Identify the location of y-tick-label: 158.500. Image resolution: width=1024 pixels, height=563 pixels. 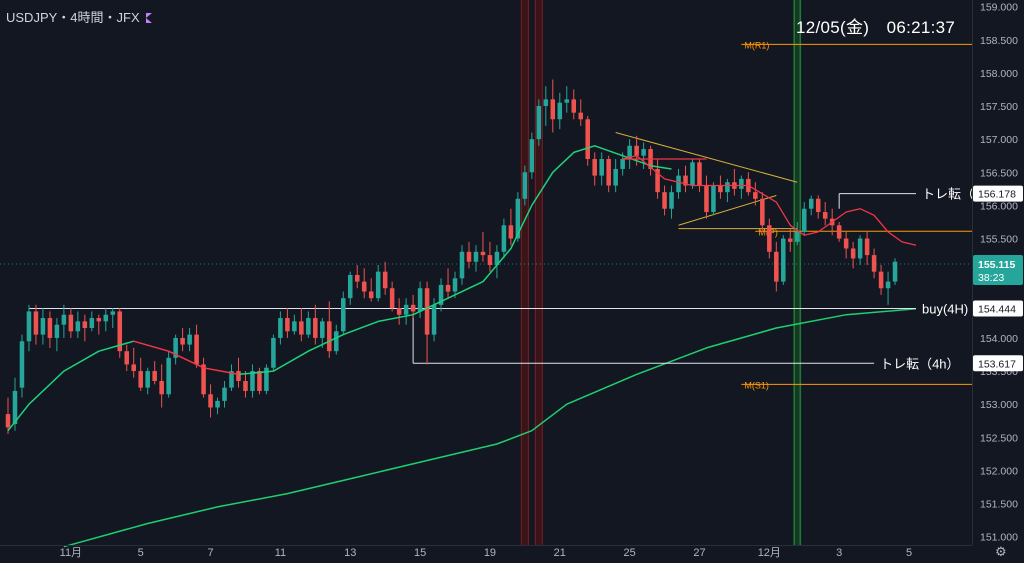
(999, 41).